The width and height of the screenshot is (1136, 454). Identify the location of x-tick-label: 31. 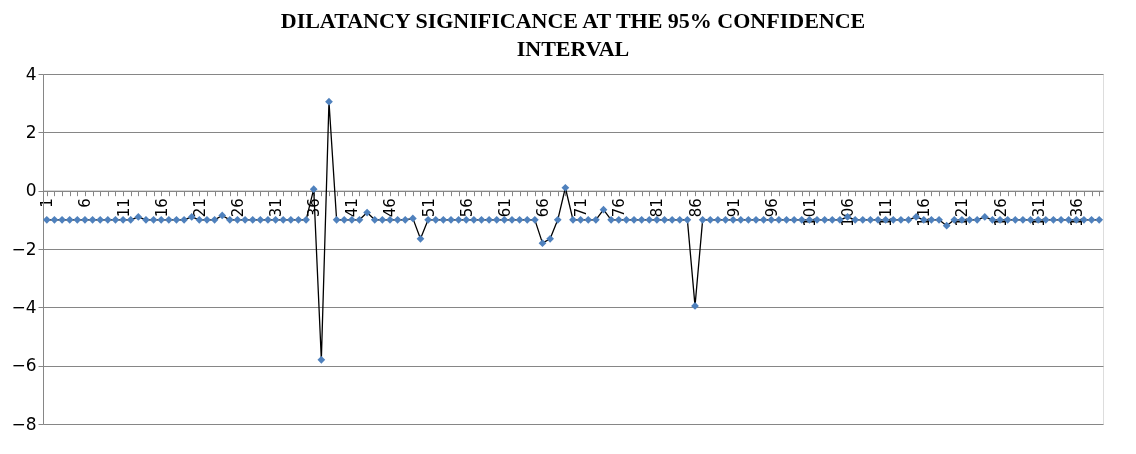
(276, 208).